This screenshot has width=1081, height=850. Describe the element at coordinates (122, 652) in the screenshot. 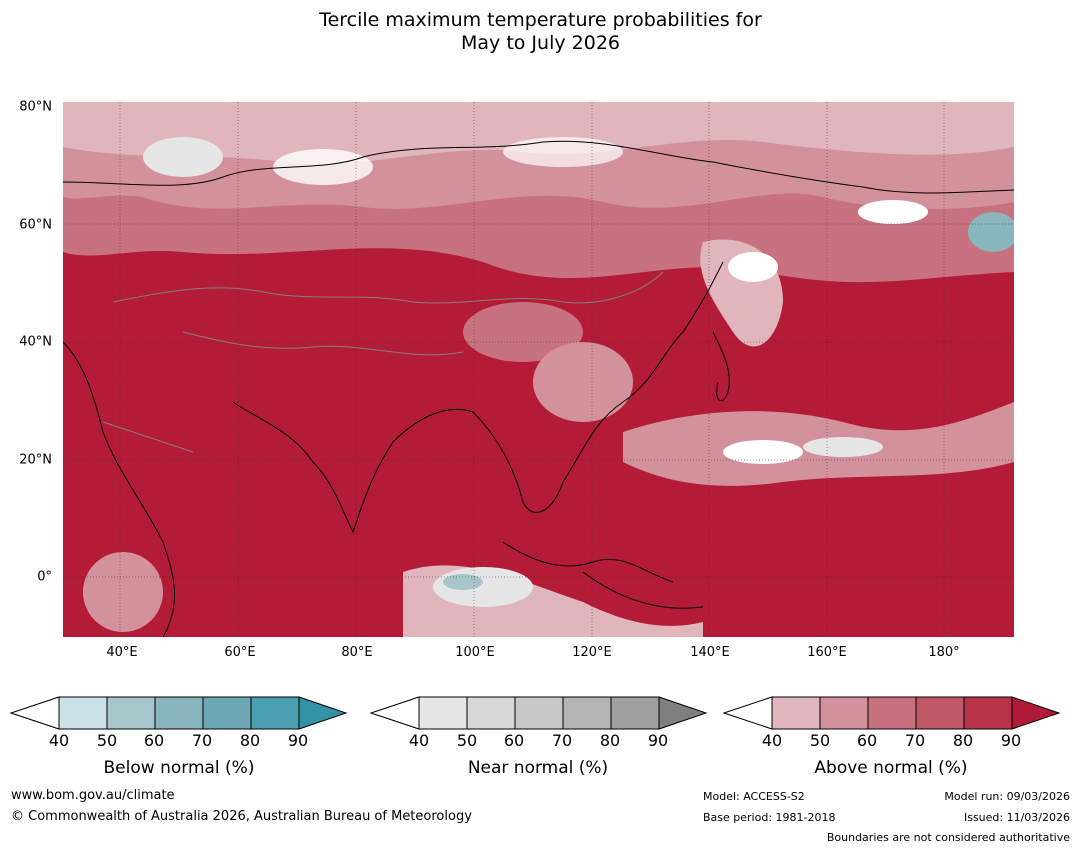

I see `lon-label-40e: 40°E` at that location.